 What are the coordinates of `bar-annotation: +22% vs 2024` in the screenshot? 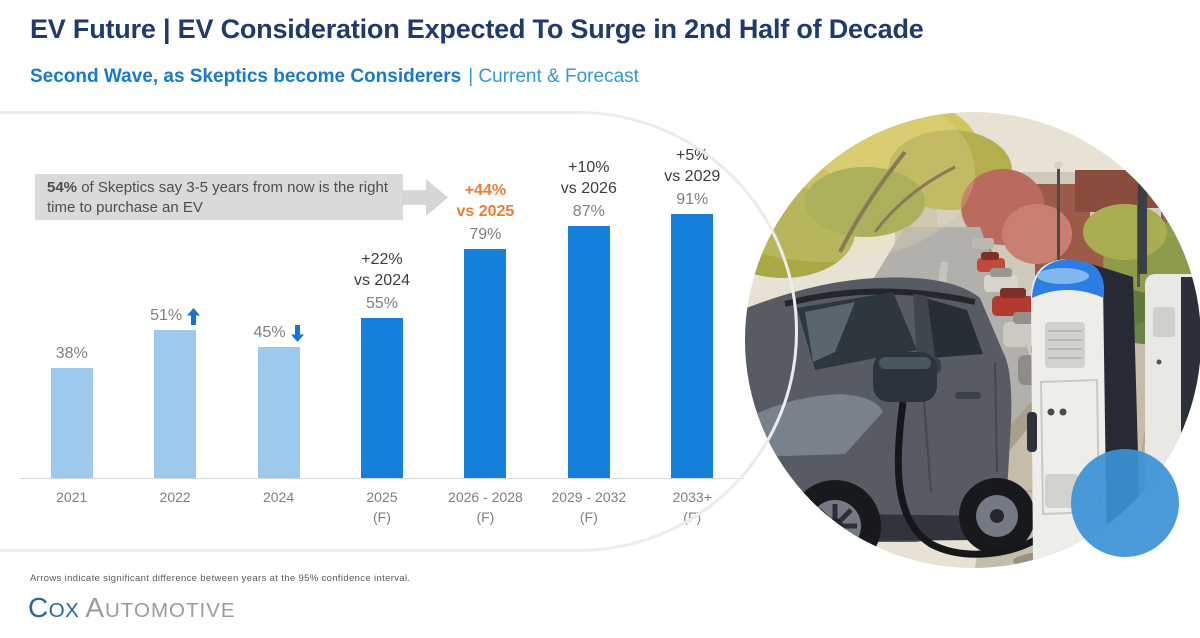 It's located at (381, 269).